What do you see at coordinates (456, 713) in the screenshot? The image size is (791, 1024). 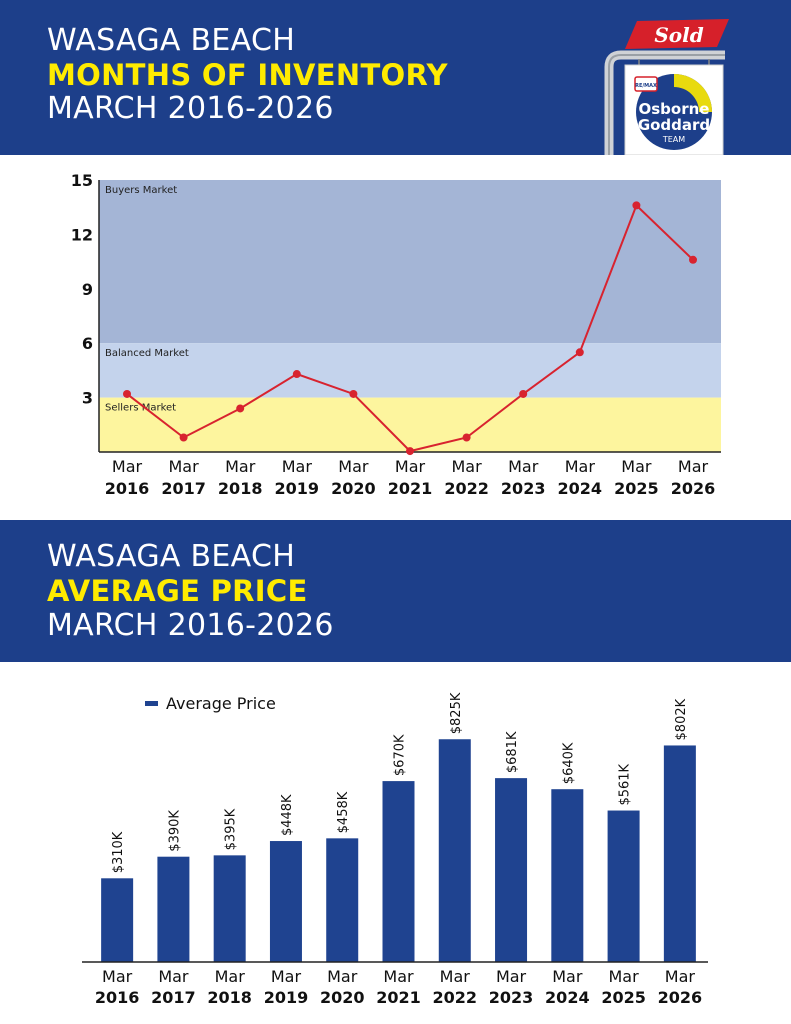 I see `price-data-label: $825K` at bounding box center [456, 713].